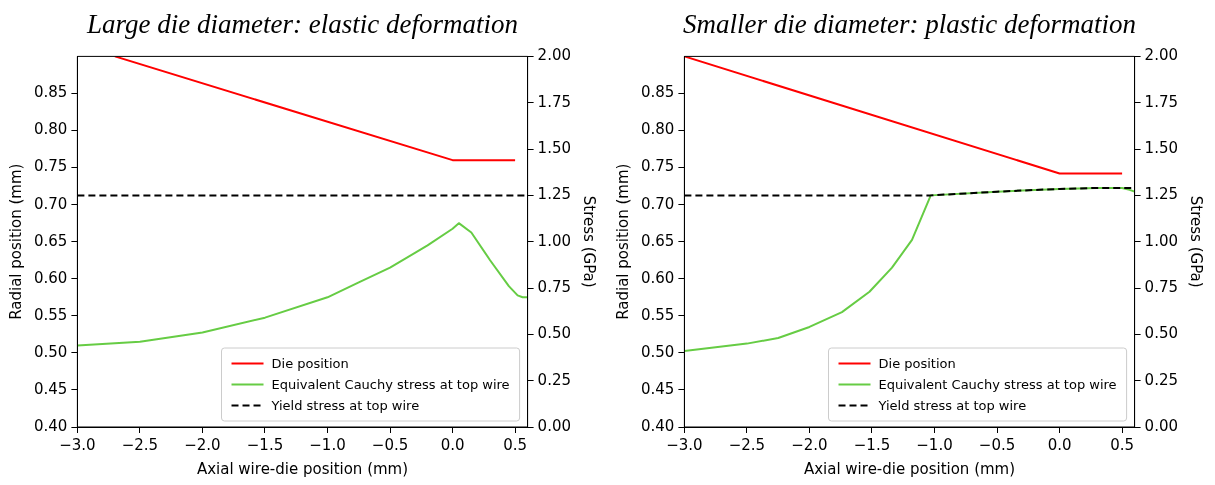 This screenshot has width=1215, height=485. I want to click on chart-title: Smaller die diameter: plastic deformation, so click(909, 24).